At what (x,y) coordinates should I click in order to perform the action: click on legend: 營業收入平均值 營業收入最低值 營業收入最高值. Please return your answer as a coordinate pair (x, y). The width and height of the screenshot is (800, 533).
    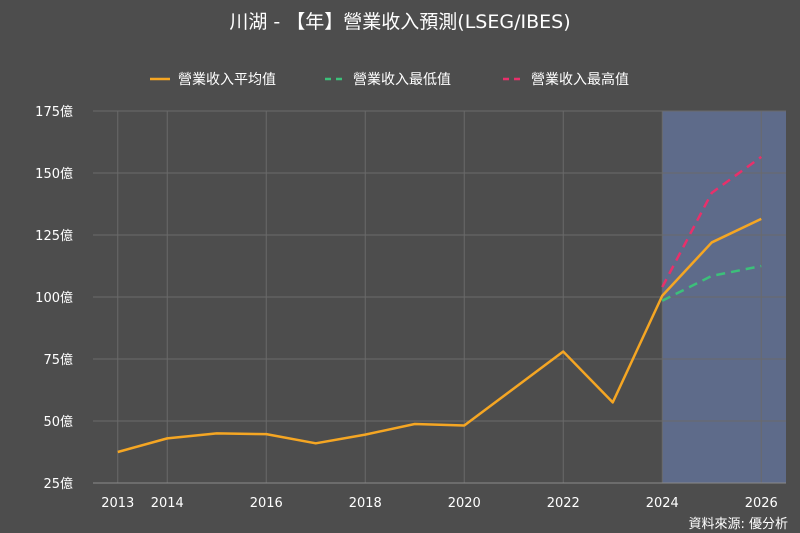
    Looking at the image, I should click on (389, 79).